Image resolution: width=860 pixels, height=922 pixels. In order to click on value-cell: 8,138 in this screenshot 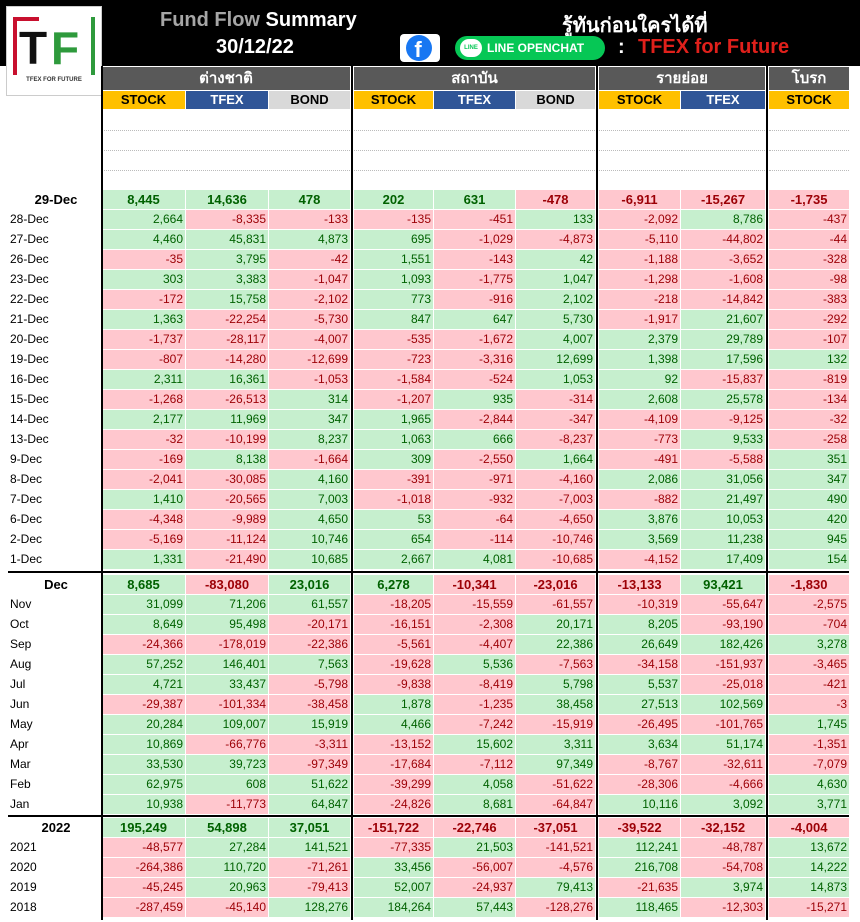, I will do `click(227, 459)`.